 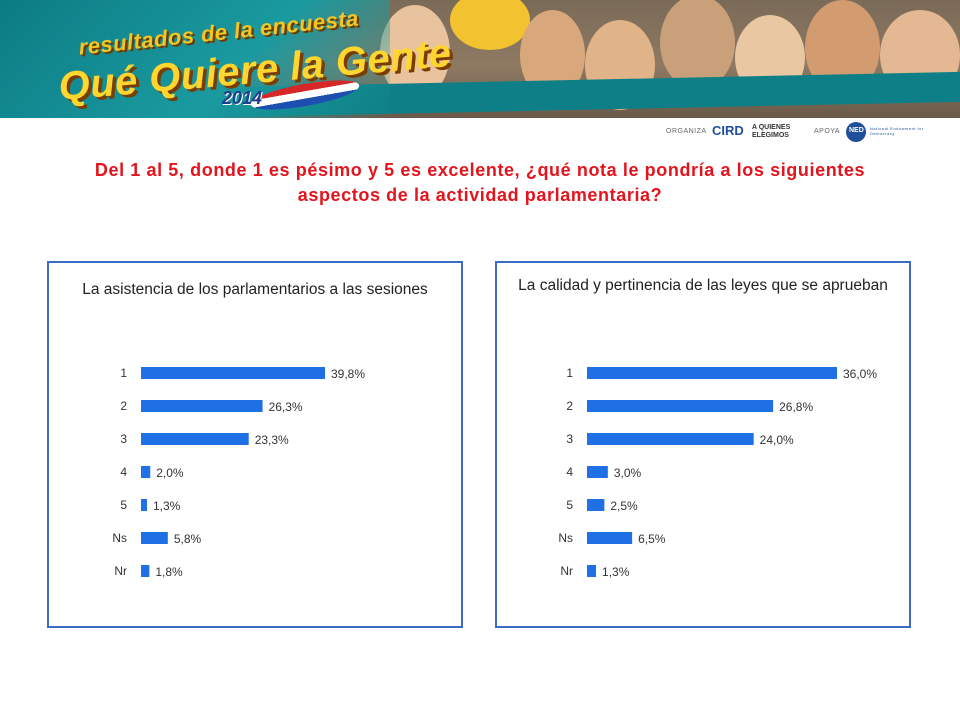 I want to click on data-label: 2,5%, so click(x=624, y=506).